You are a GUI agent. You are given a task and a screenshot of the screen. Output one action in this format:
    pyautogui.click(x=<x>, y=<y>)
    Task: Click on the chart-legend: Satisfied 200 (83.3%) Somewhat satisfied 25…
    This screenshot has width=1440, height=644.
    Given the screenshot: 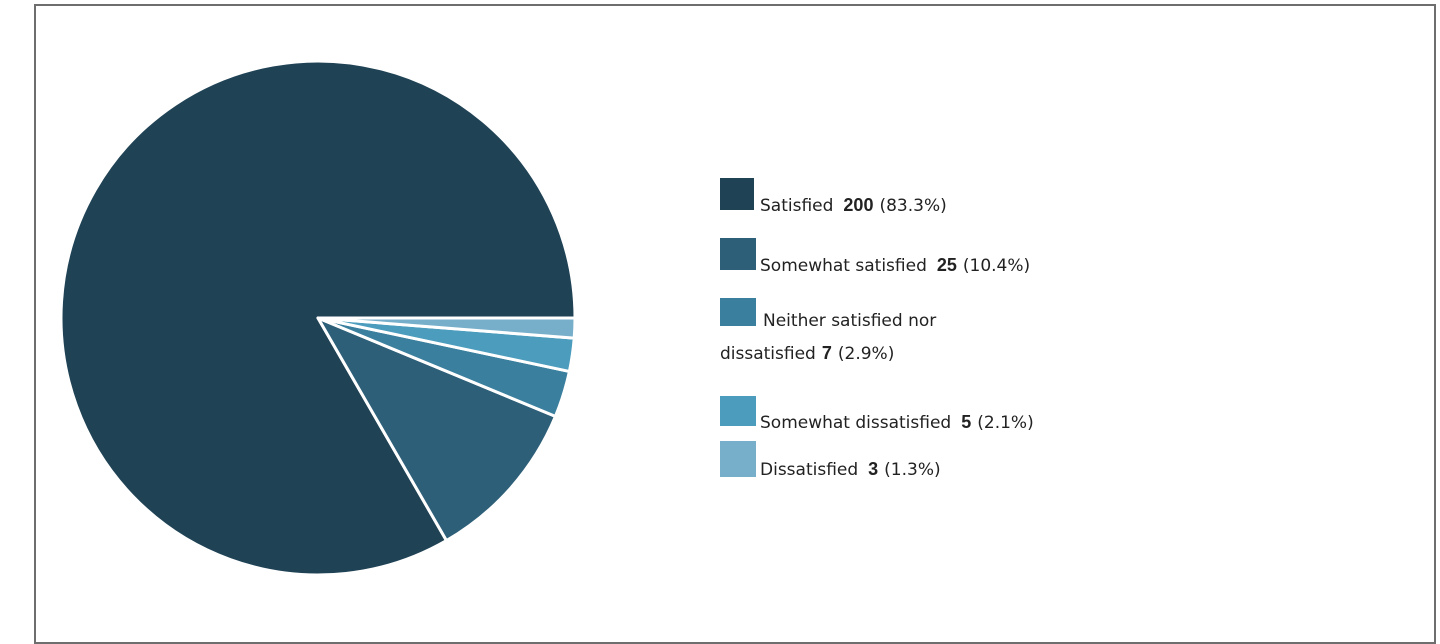 What is the action you would take?
    pyautogui.click(x=877, y=329)
    